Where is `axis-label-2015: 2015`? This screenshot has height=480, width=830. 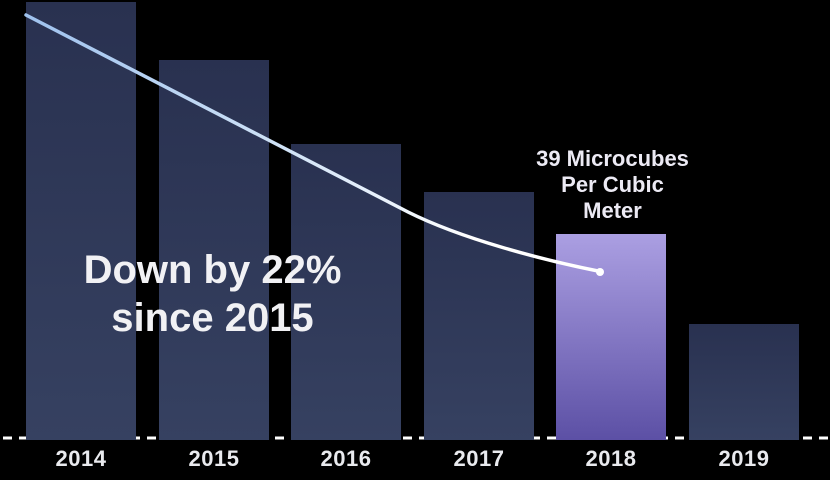 axis-label-2015: 2015 is located at coordinates (214, 458).